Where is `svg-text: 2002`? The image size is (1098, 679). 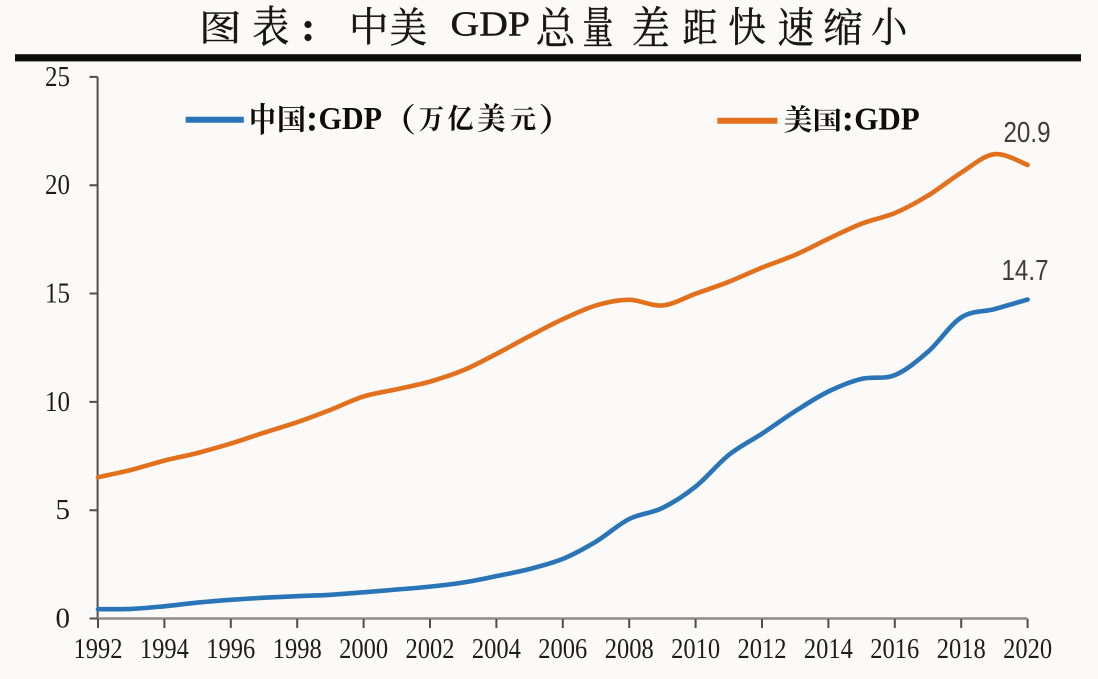
svg-text: 2002 is located at coordinates (430, 649).